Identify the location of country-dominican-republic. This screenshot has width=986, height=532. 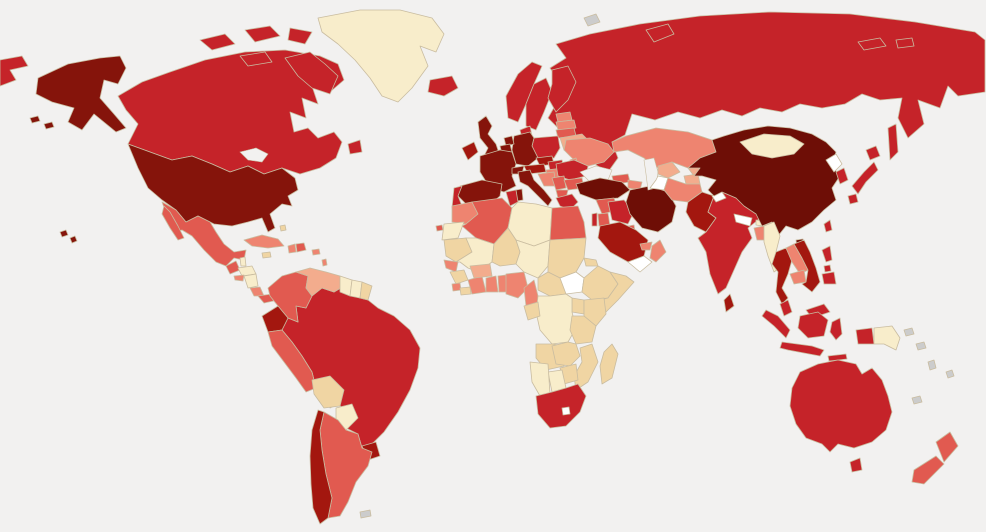
(301, 247).